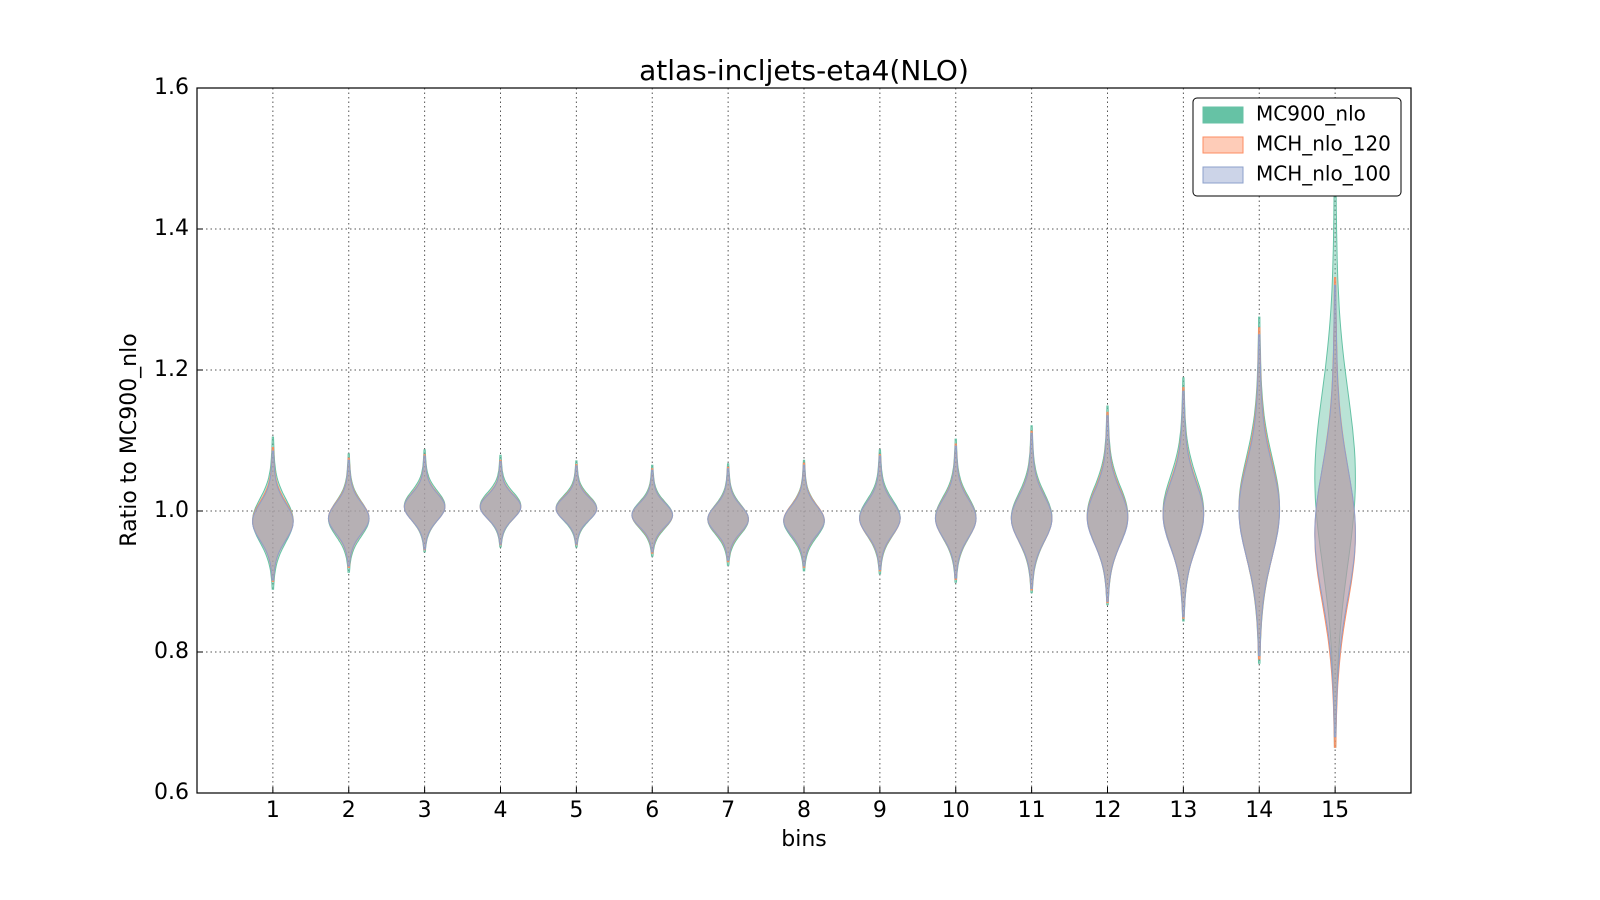 This screenshot has height=900, width=1600. I want to click on x-tick-label: 8, so click(804, 810).